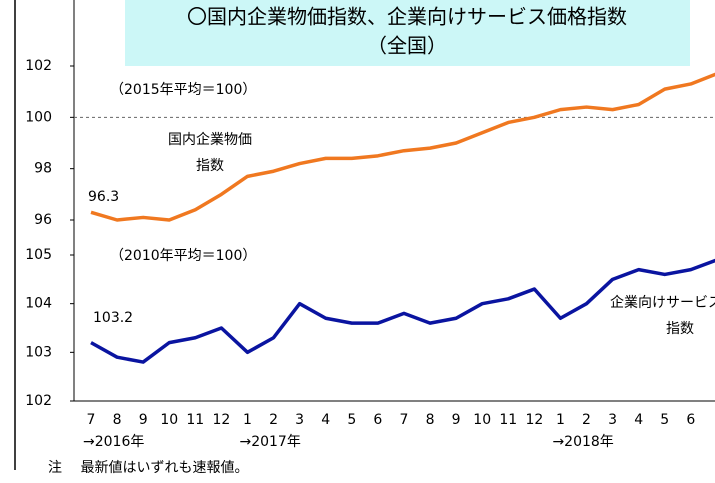 The height and width of the screenshot is (483, 715). Describe the element at coordinates (407, 33) in the screenshot. I see `title-box` at that location.